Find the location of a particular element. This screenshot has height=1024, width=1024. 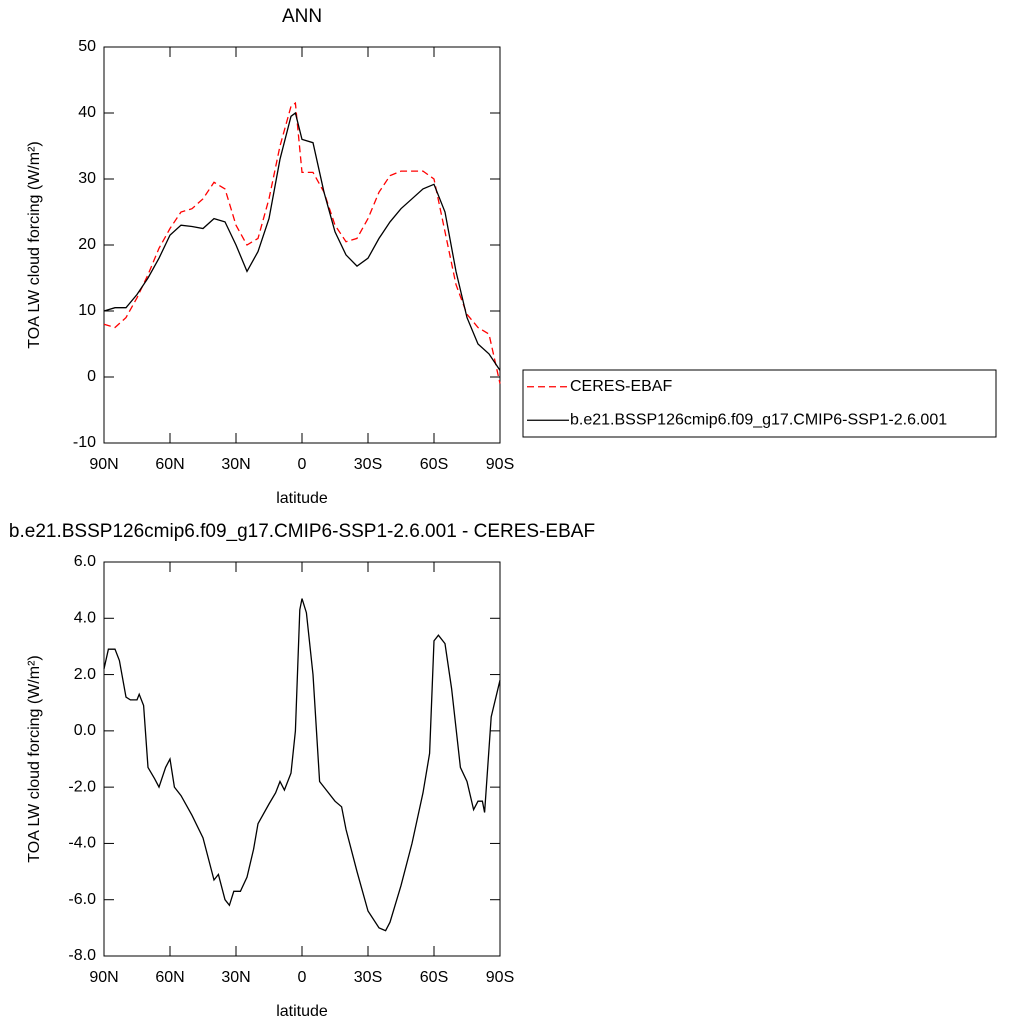

chart-title: ANN is located at coordinates (302, 16).